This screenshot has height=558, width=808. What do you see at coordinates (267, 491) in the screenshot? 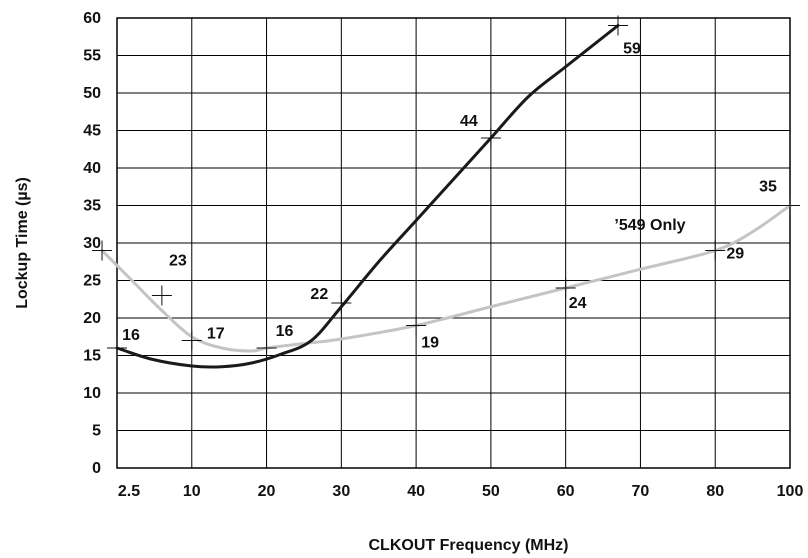
I see `x-tick-label: 20` at bounding box center [267, 491].